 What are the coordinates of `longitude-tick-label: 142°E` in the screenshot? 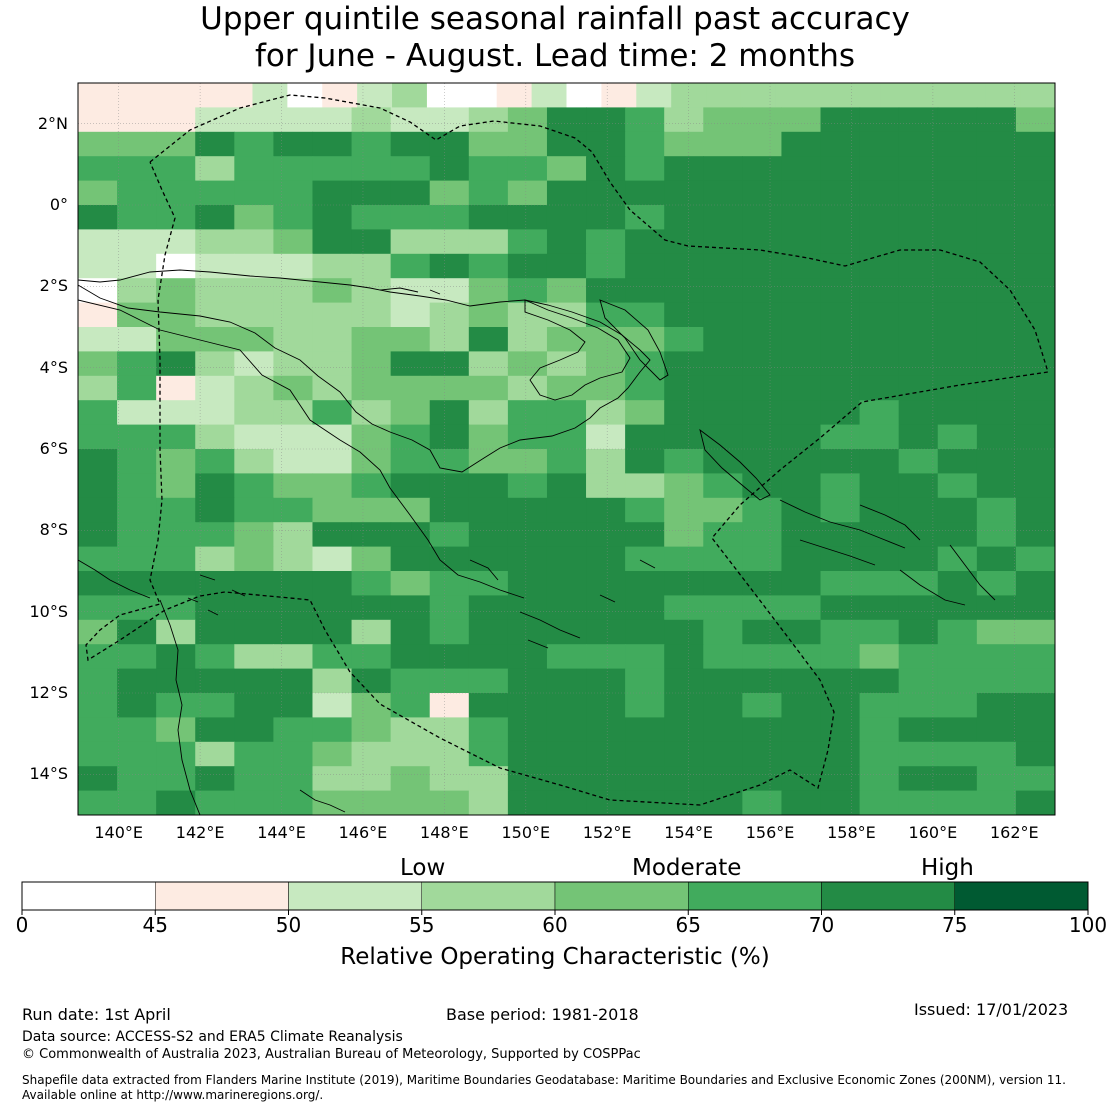 It's located at (200, 832).